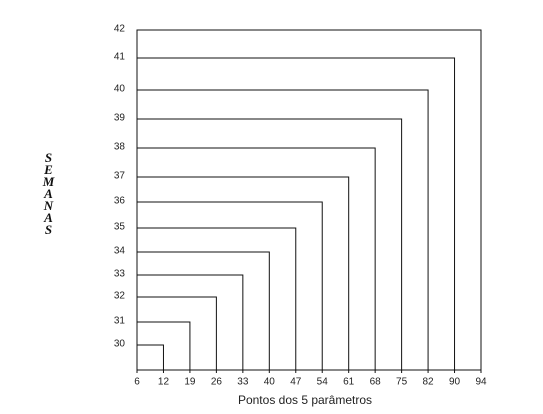 The image size is (543, 414). Describe the element at coordinates (217, 382) in the screenshot. I see `x-tick-label: 26` at that location.